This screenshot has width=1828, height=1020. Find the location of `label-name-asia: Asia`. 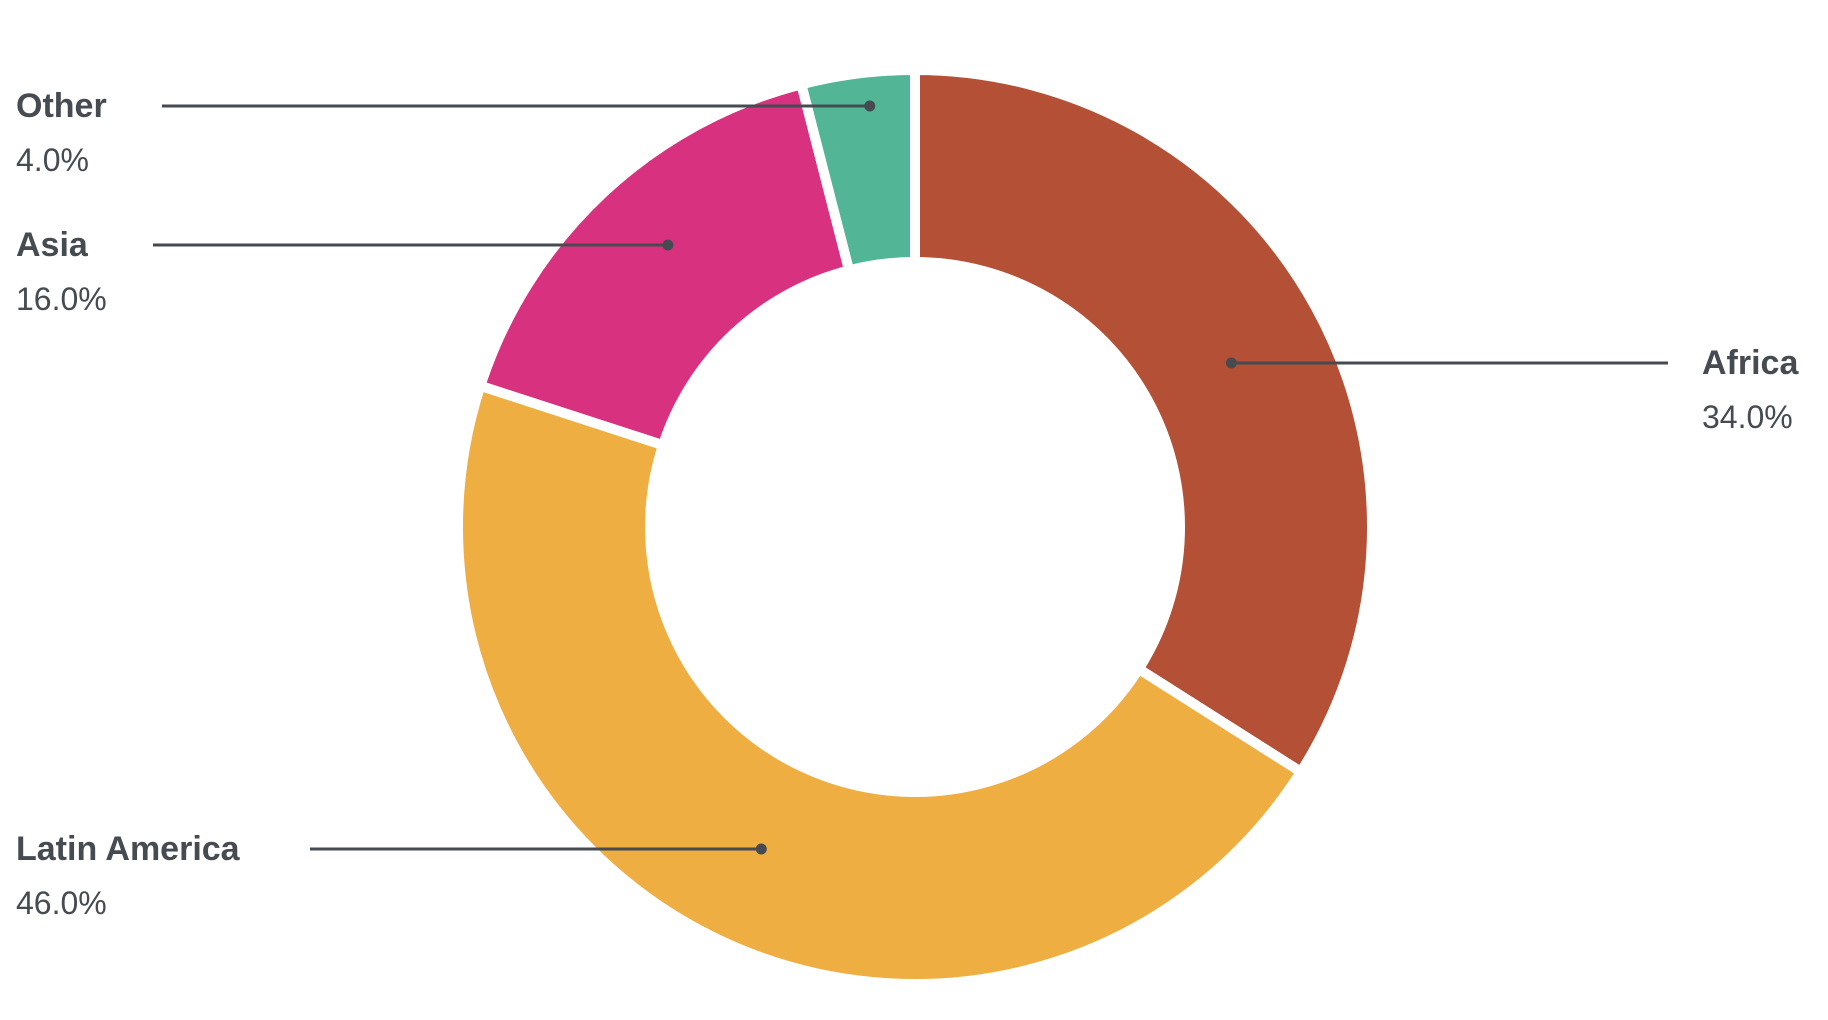

label-name-asia: Asia is located at coordinates (52, 245).